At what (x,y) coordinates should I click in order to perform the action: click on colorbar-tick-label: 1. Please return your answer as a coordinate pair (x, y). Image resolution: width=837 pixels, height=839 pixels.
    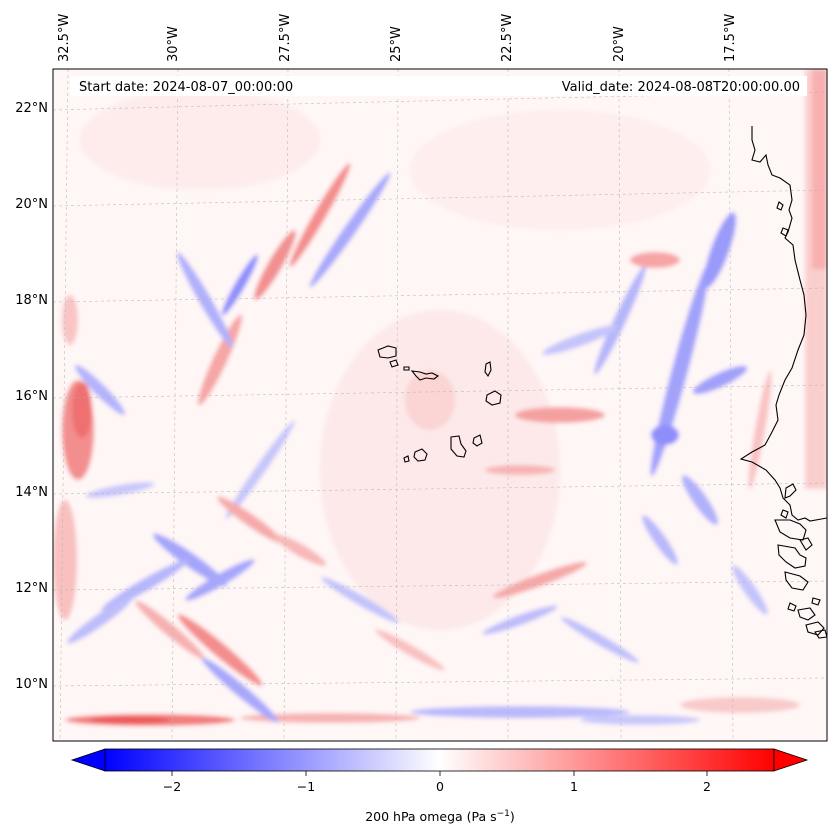
    Looking at the image, I should click on (574, 786).